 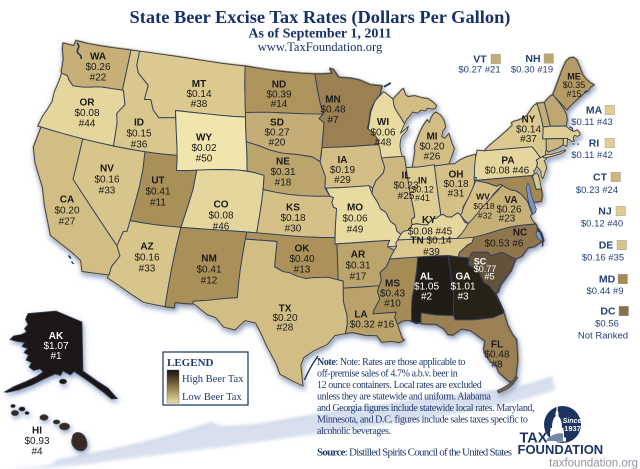 What do you see at coordinates (489, 277) in the screenshot?
I see `svg-text: #5` at bounding box center [489, 277].